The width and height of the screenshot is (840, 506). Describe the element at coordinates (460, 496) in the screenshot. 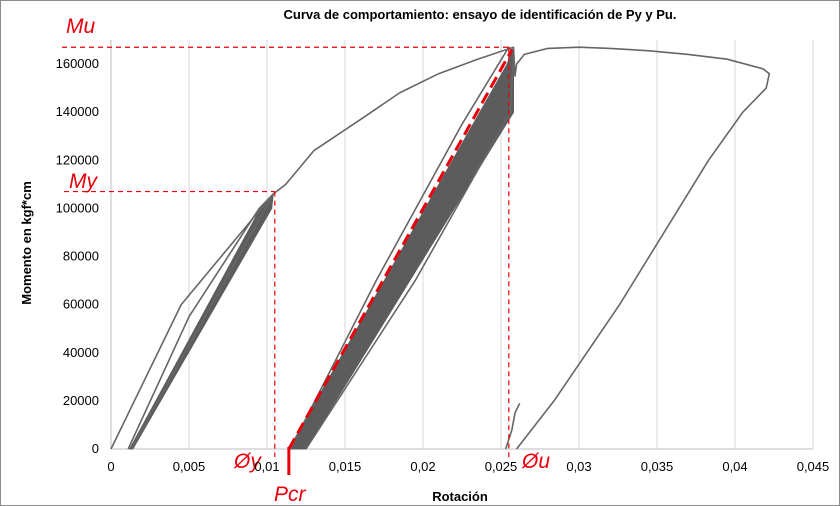

I see `x-axis-label: Rotación` at that location.